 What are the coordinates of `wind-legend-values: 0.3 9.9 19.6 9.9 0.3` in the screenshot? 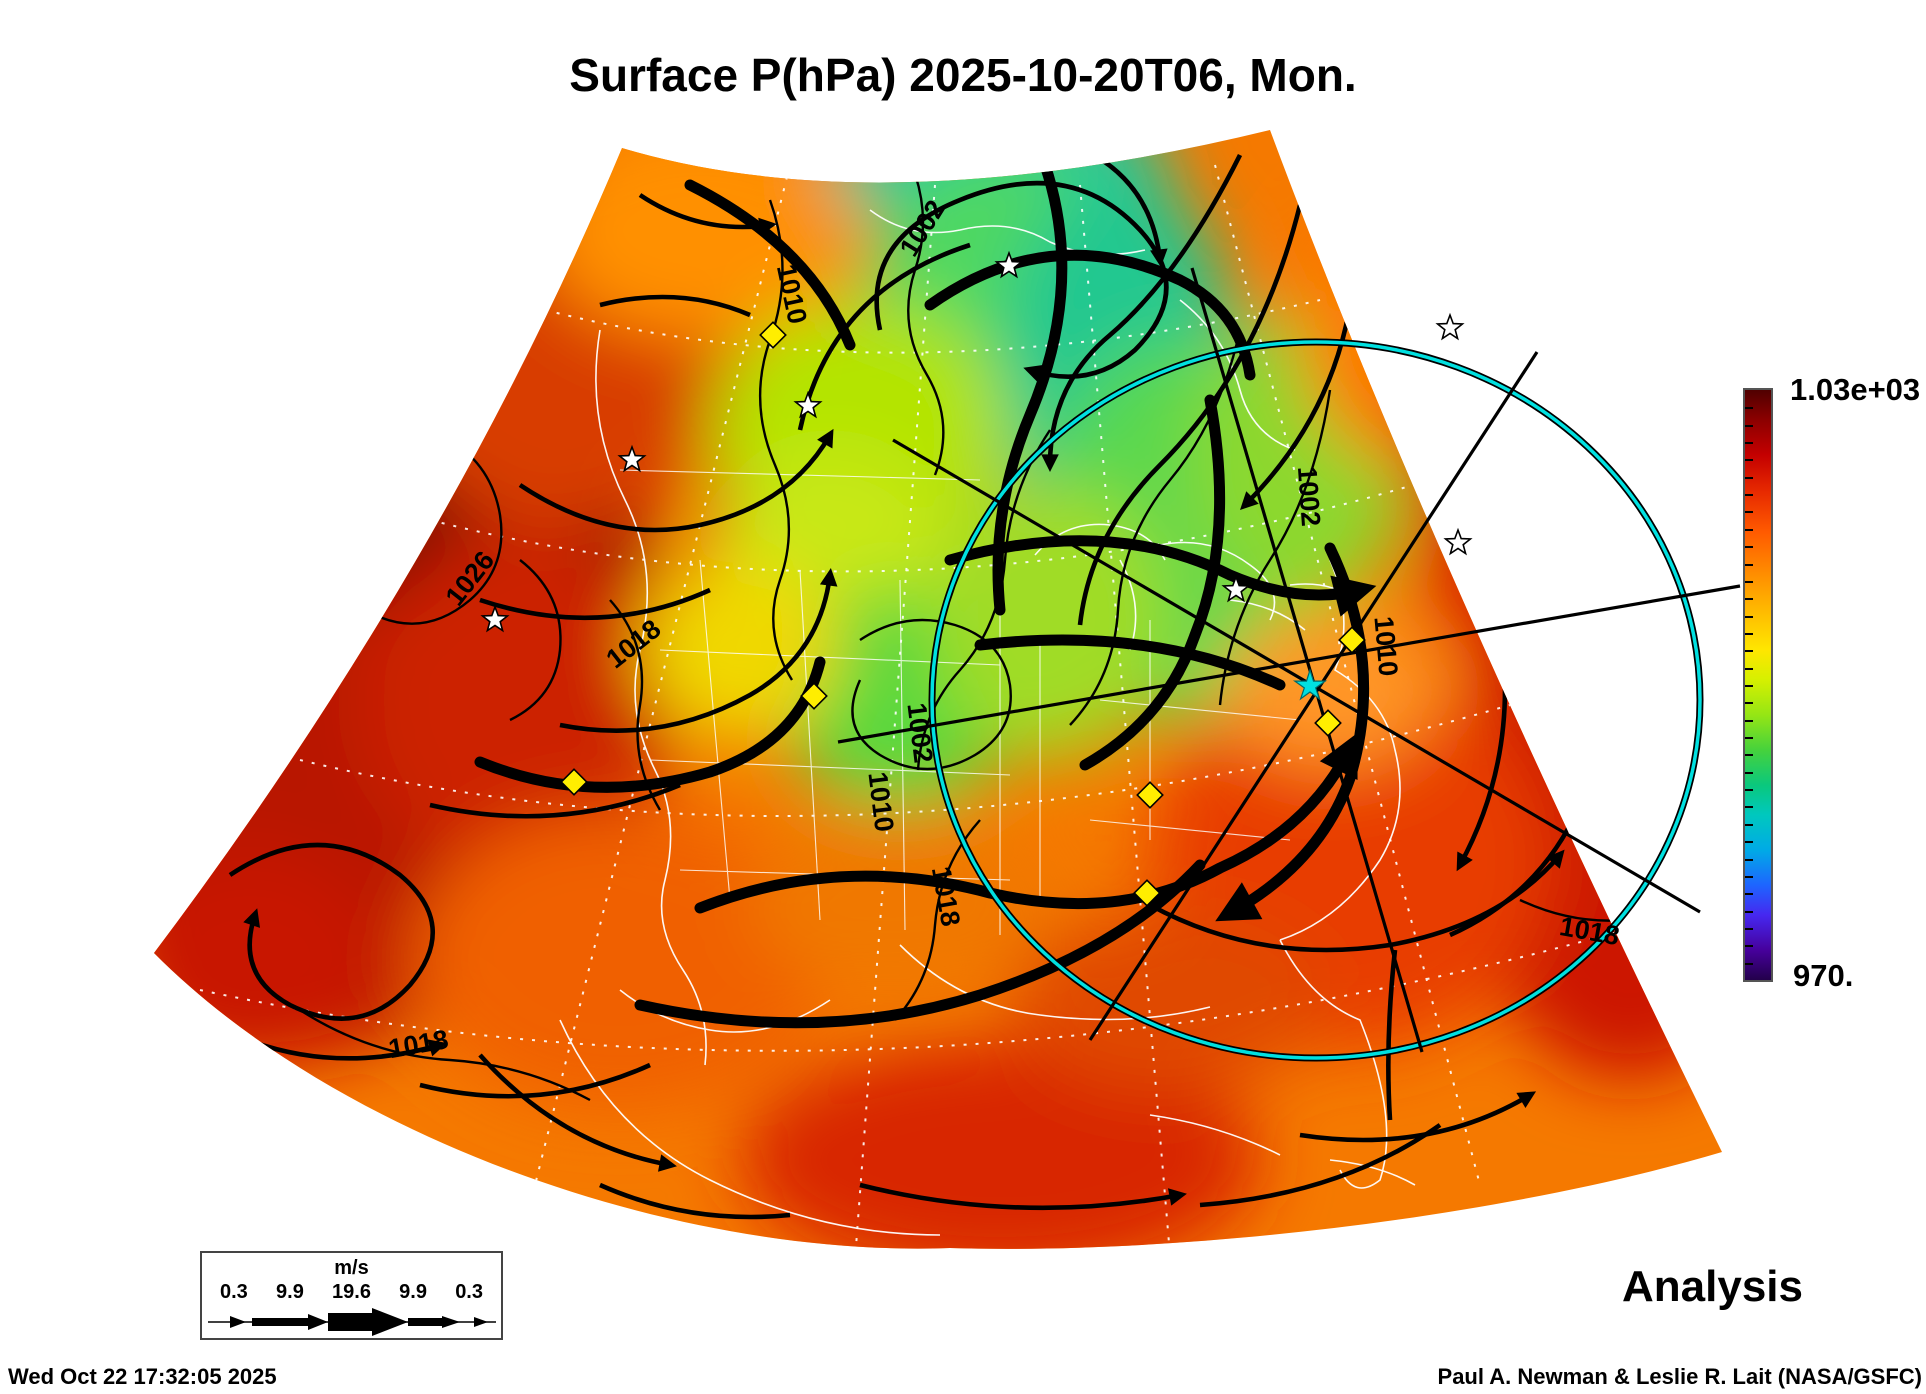 It's located at (351, 1292).